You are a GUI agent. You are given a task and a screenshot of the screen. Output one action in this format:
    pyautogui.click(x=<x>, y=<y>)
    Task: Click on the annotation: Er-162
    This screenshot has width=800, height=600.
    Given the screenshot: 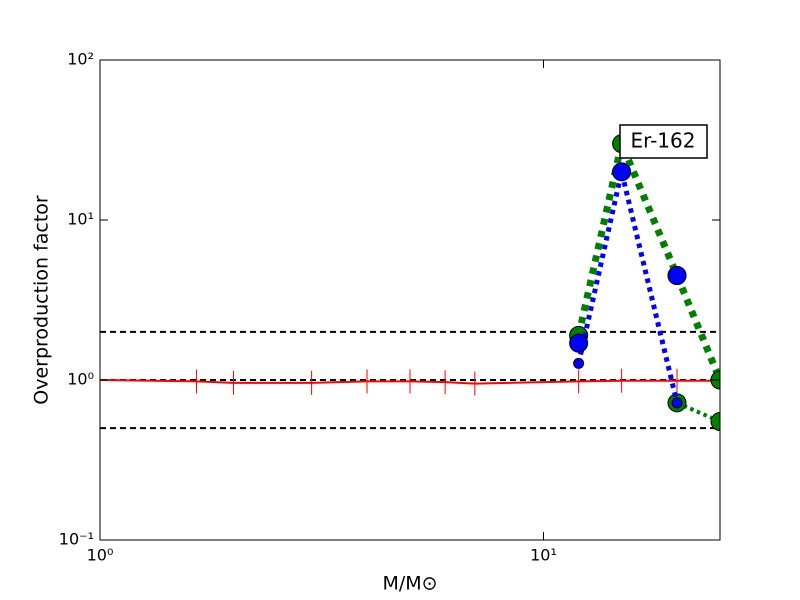 What is the action you would take?
    pyautogui.click(x=663, y=141)
    